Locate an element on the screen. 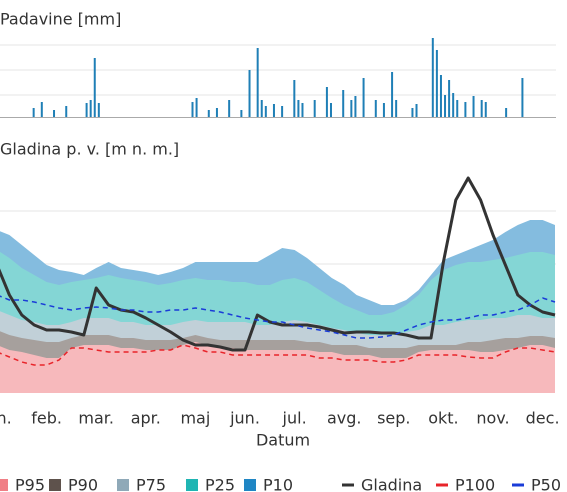 The height and width of the screenshot is (492, 567). legend-label: P50 is located at coordinates (546, 484).